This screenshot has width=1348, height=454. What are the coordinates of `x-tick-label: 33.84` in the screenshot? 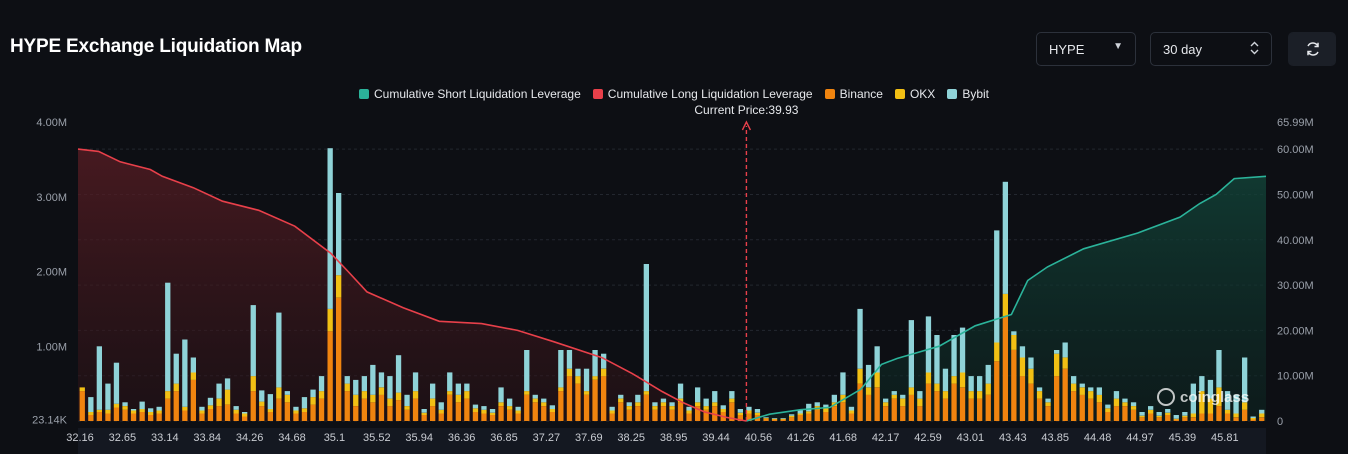 It's located at (207, 438).